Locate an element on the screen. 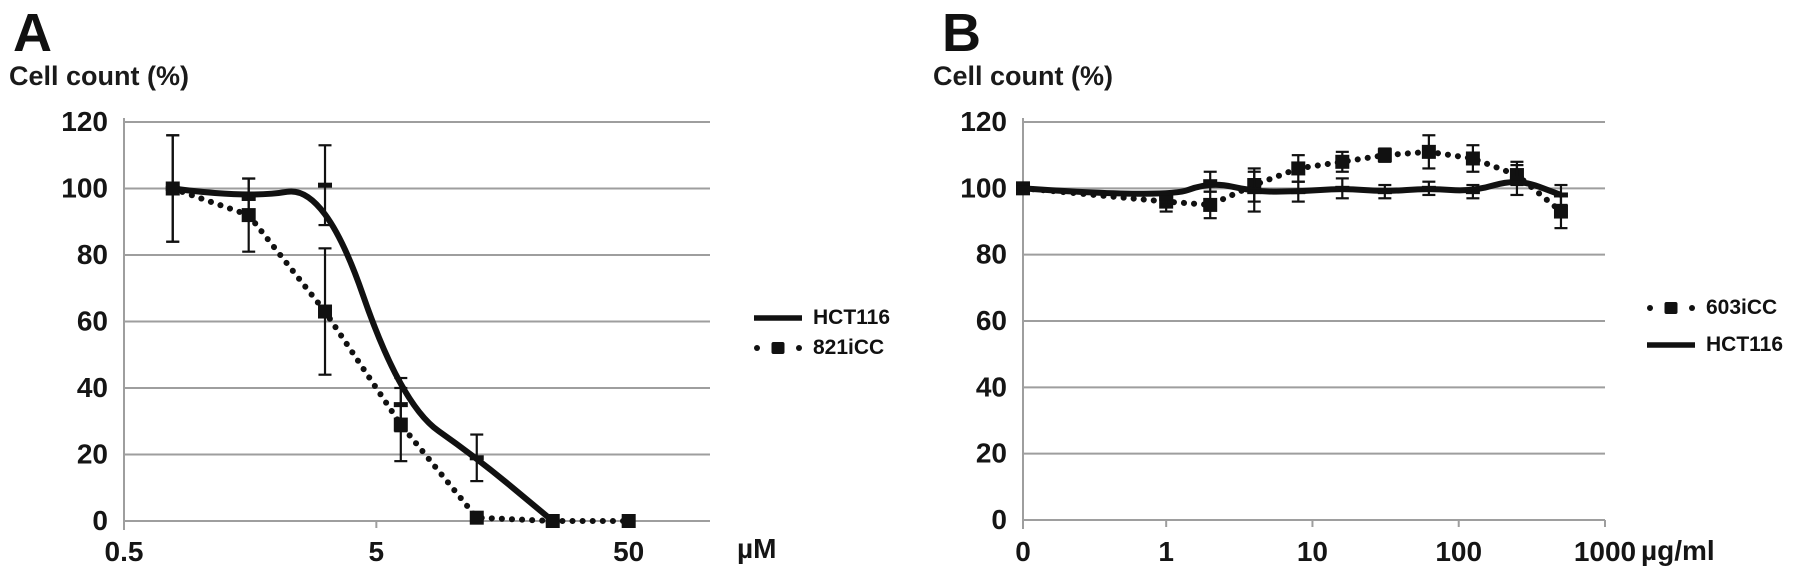 This screenshot has width=1795, height=581. y-axis-title-B: Cell count (%) is located at coordinates (1023, 76).